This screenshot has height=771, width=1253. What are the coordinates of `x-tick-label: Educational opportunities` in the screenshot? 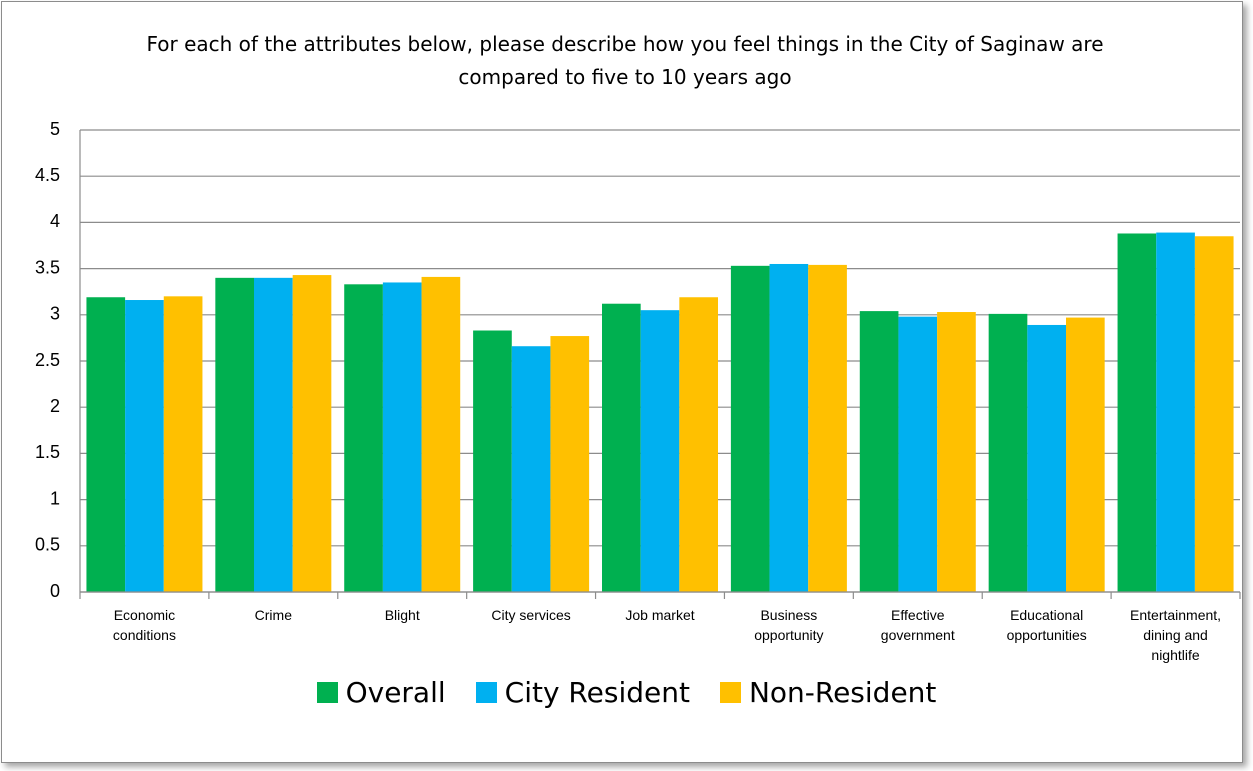 It's located at (1046, 625).